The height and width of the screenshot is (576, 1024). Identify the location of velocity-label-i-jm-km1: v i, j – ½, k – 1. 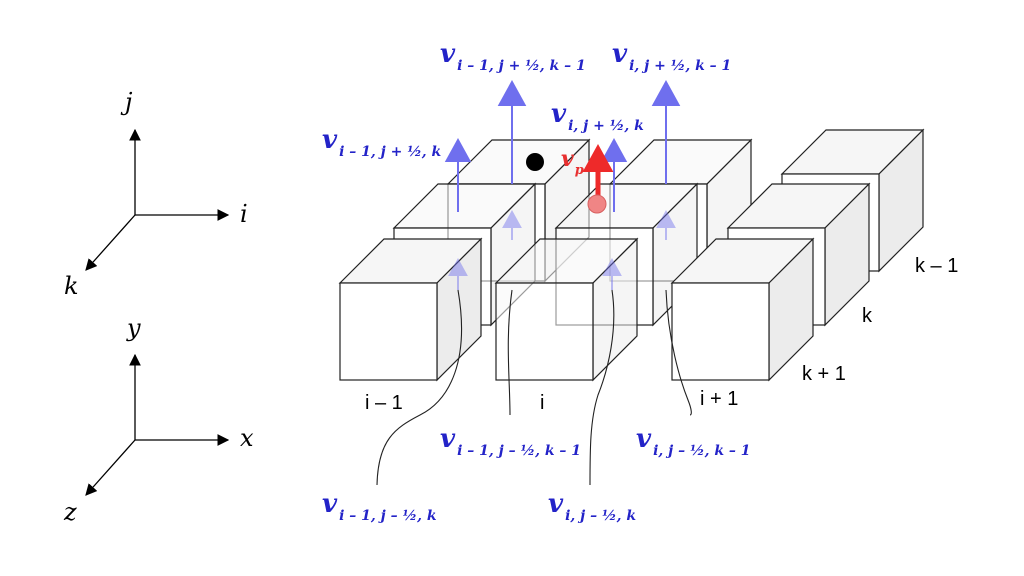
(693, 441).